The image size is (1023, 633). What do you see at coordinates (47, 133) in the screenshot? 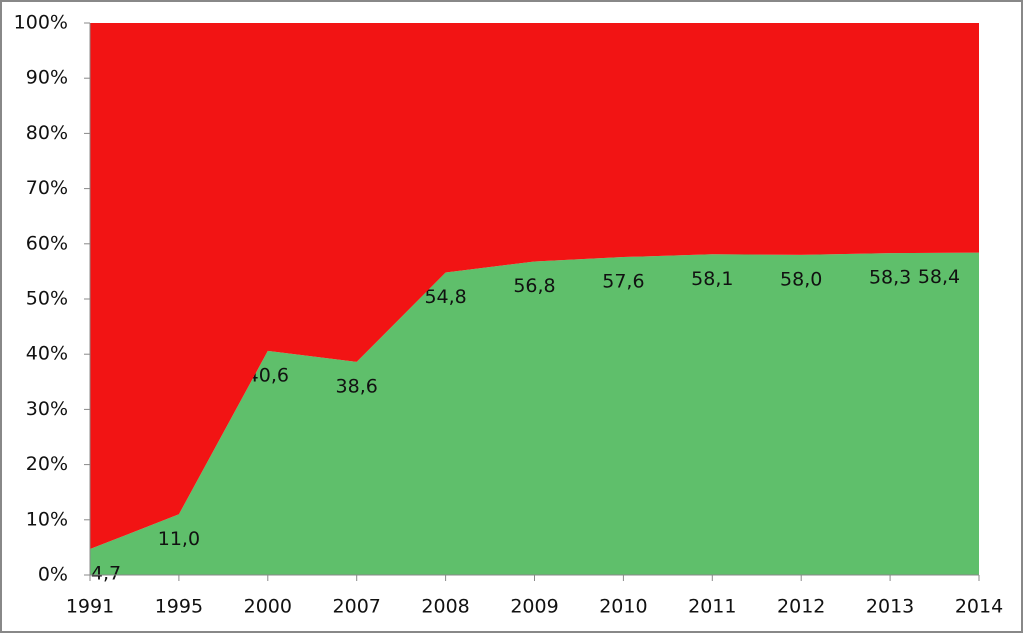
I see `y-tick-label: 80%` at bounding box center [47, 133].